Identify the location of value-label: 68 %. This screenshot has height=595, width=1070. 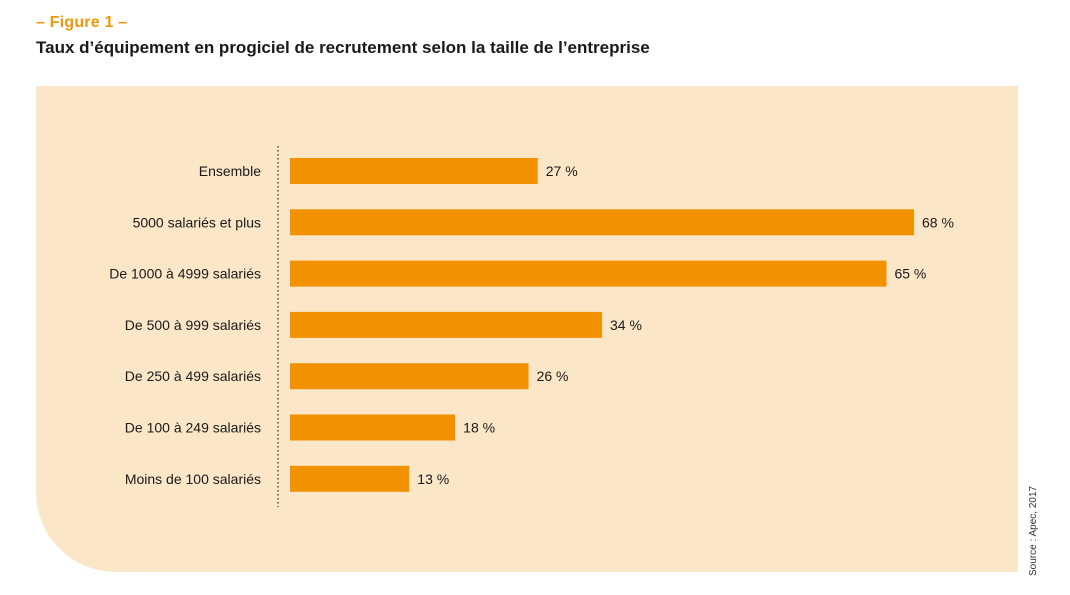
(938, 222).